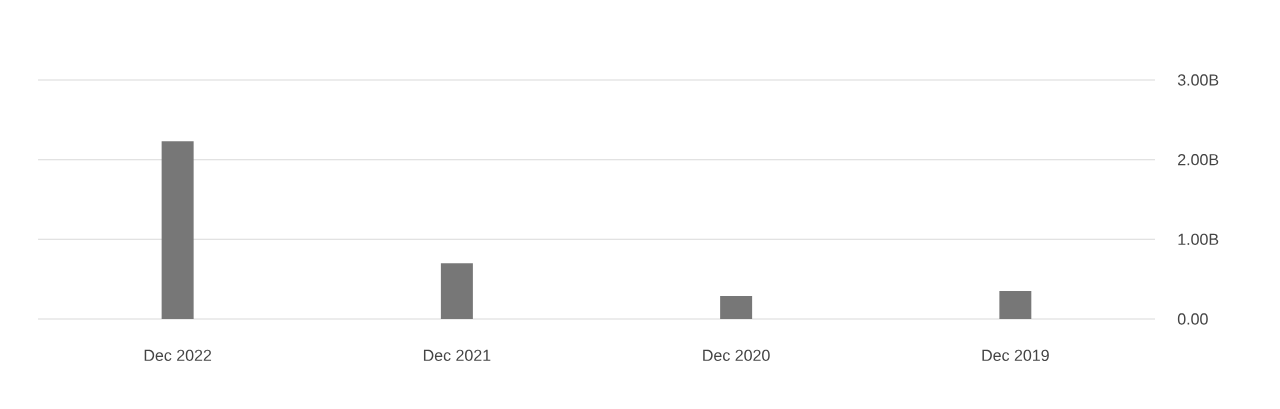 This screenshot has height=409, width=1280. Describe the element at coordinates (1015, 355) in the screenshot. I see `x-tick-label: Dec 2019` at that location.